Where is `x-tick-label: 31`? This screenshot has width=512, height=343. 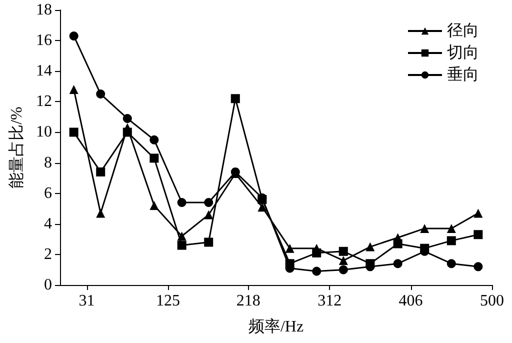
x-tick-label: 31 is located at coordinates (86, 301).